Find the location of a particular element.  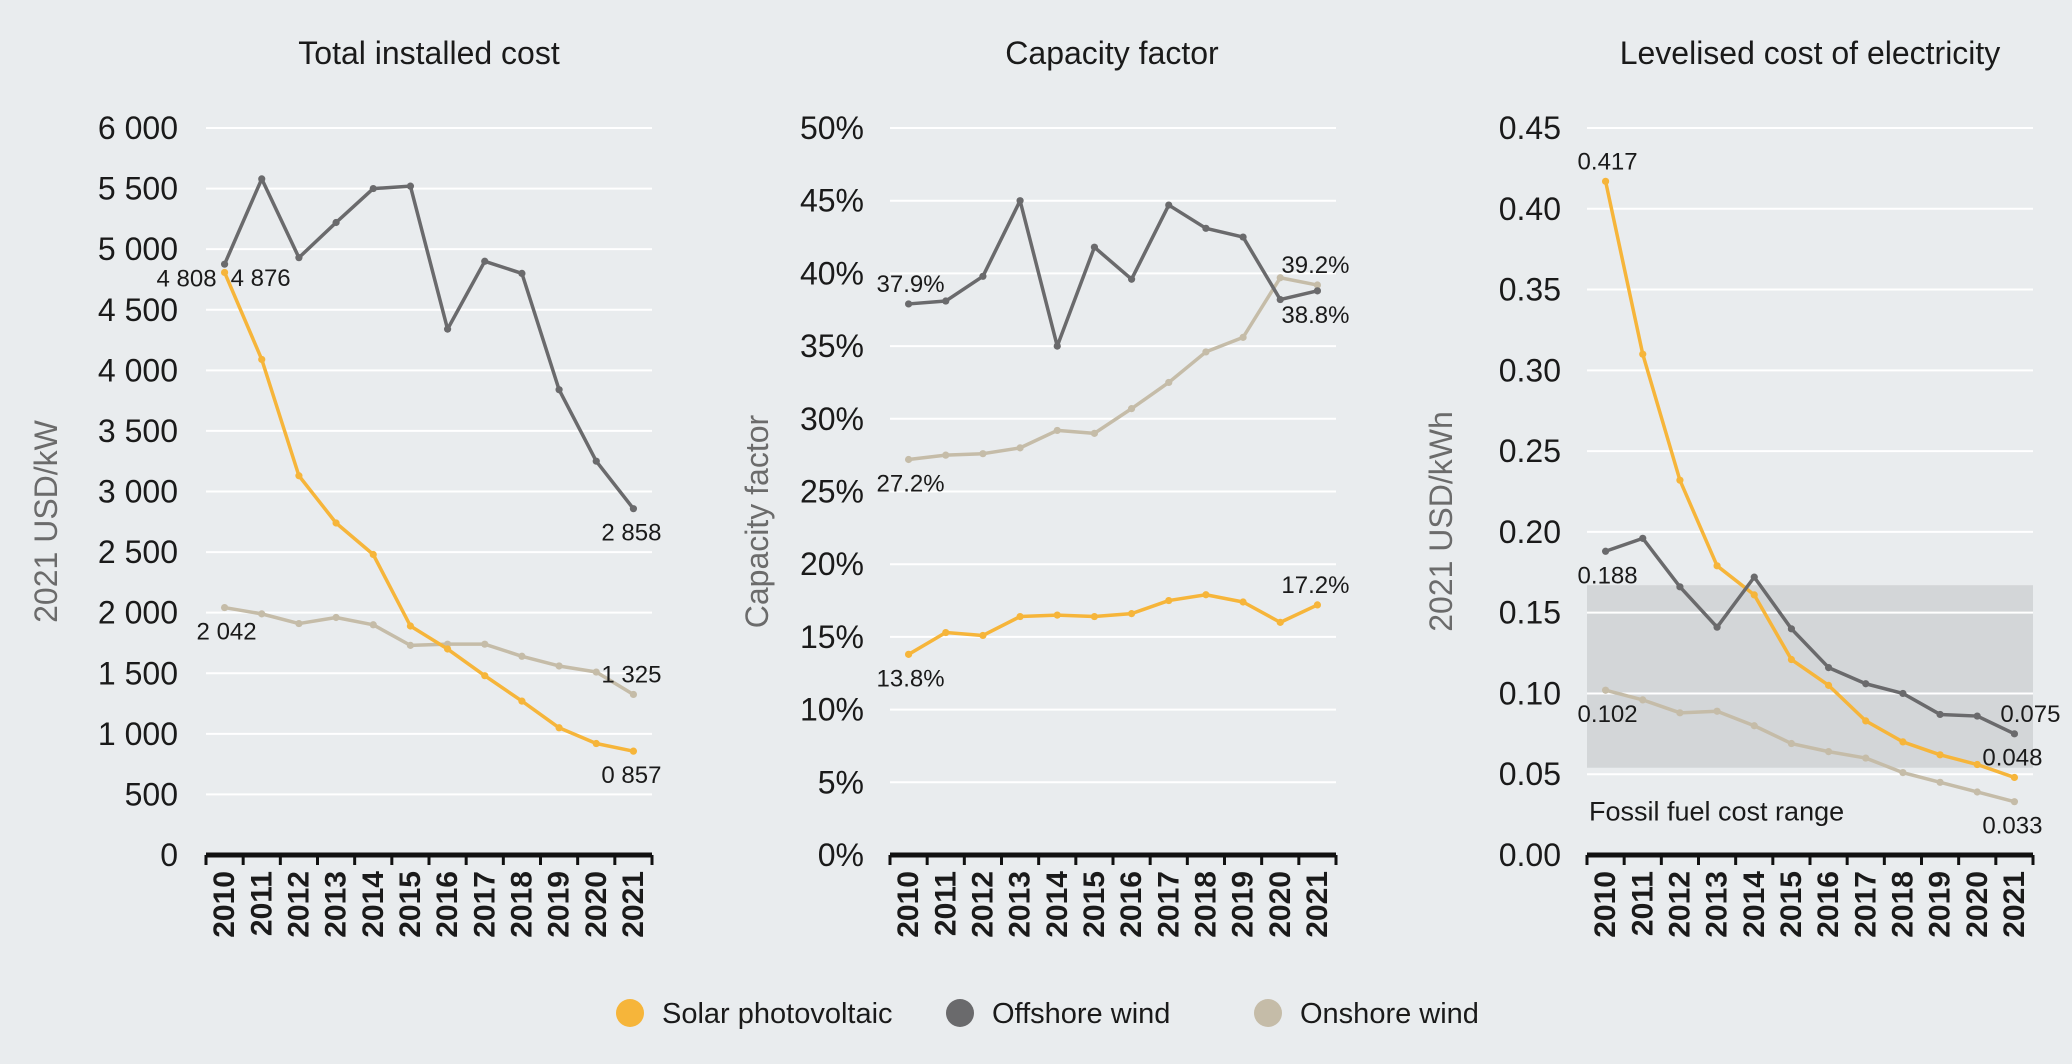

legend-marker is located at coordinates (630, 1013).